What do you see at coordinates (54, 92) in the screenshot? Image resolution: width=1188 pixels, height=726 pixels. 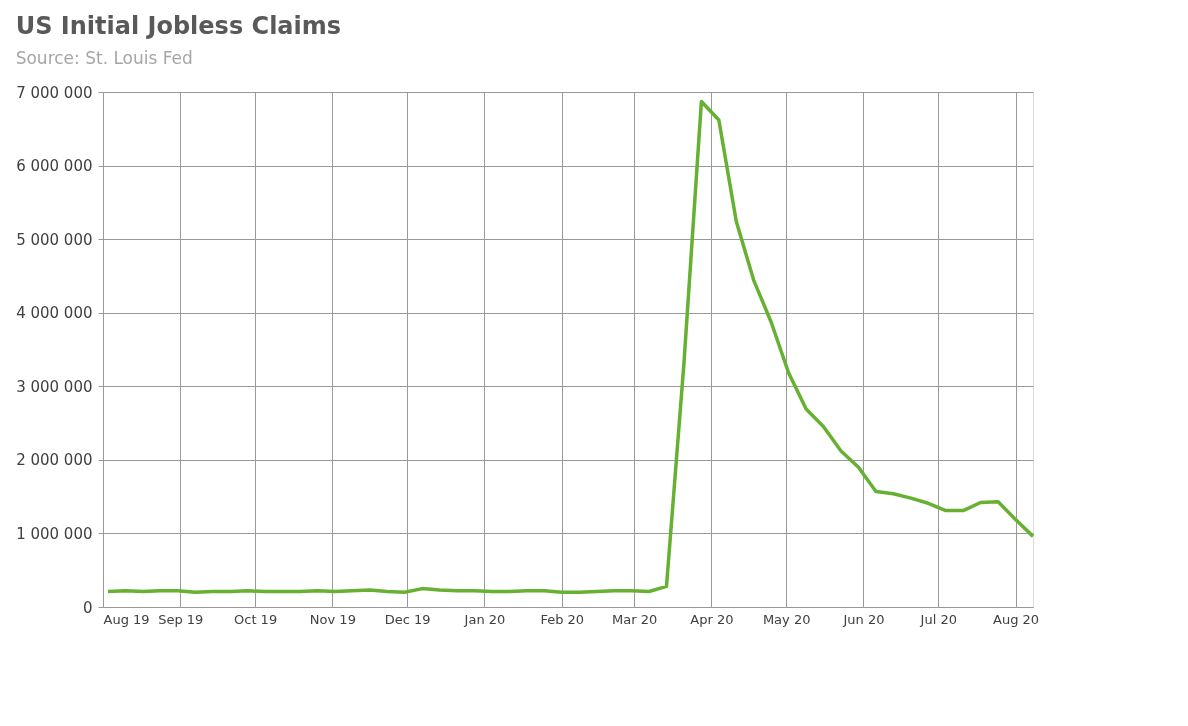 I see `y-tick-label: 7 000 000` at bounding box center [54, 92].